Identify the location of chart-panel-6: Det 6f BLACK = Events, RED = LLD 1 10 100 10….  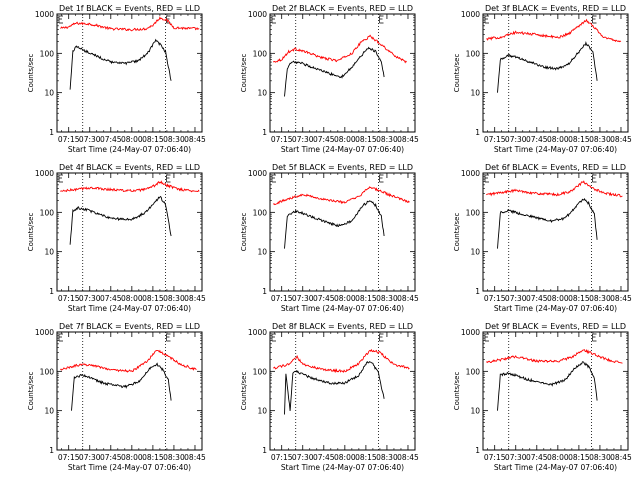
(542, 238).